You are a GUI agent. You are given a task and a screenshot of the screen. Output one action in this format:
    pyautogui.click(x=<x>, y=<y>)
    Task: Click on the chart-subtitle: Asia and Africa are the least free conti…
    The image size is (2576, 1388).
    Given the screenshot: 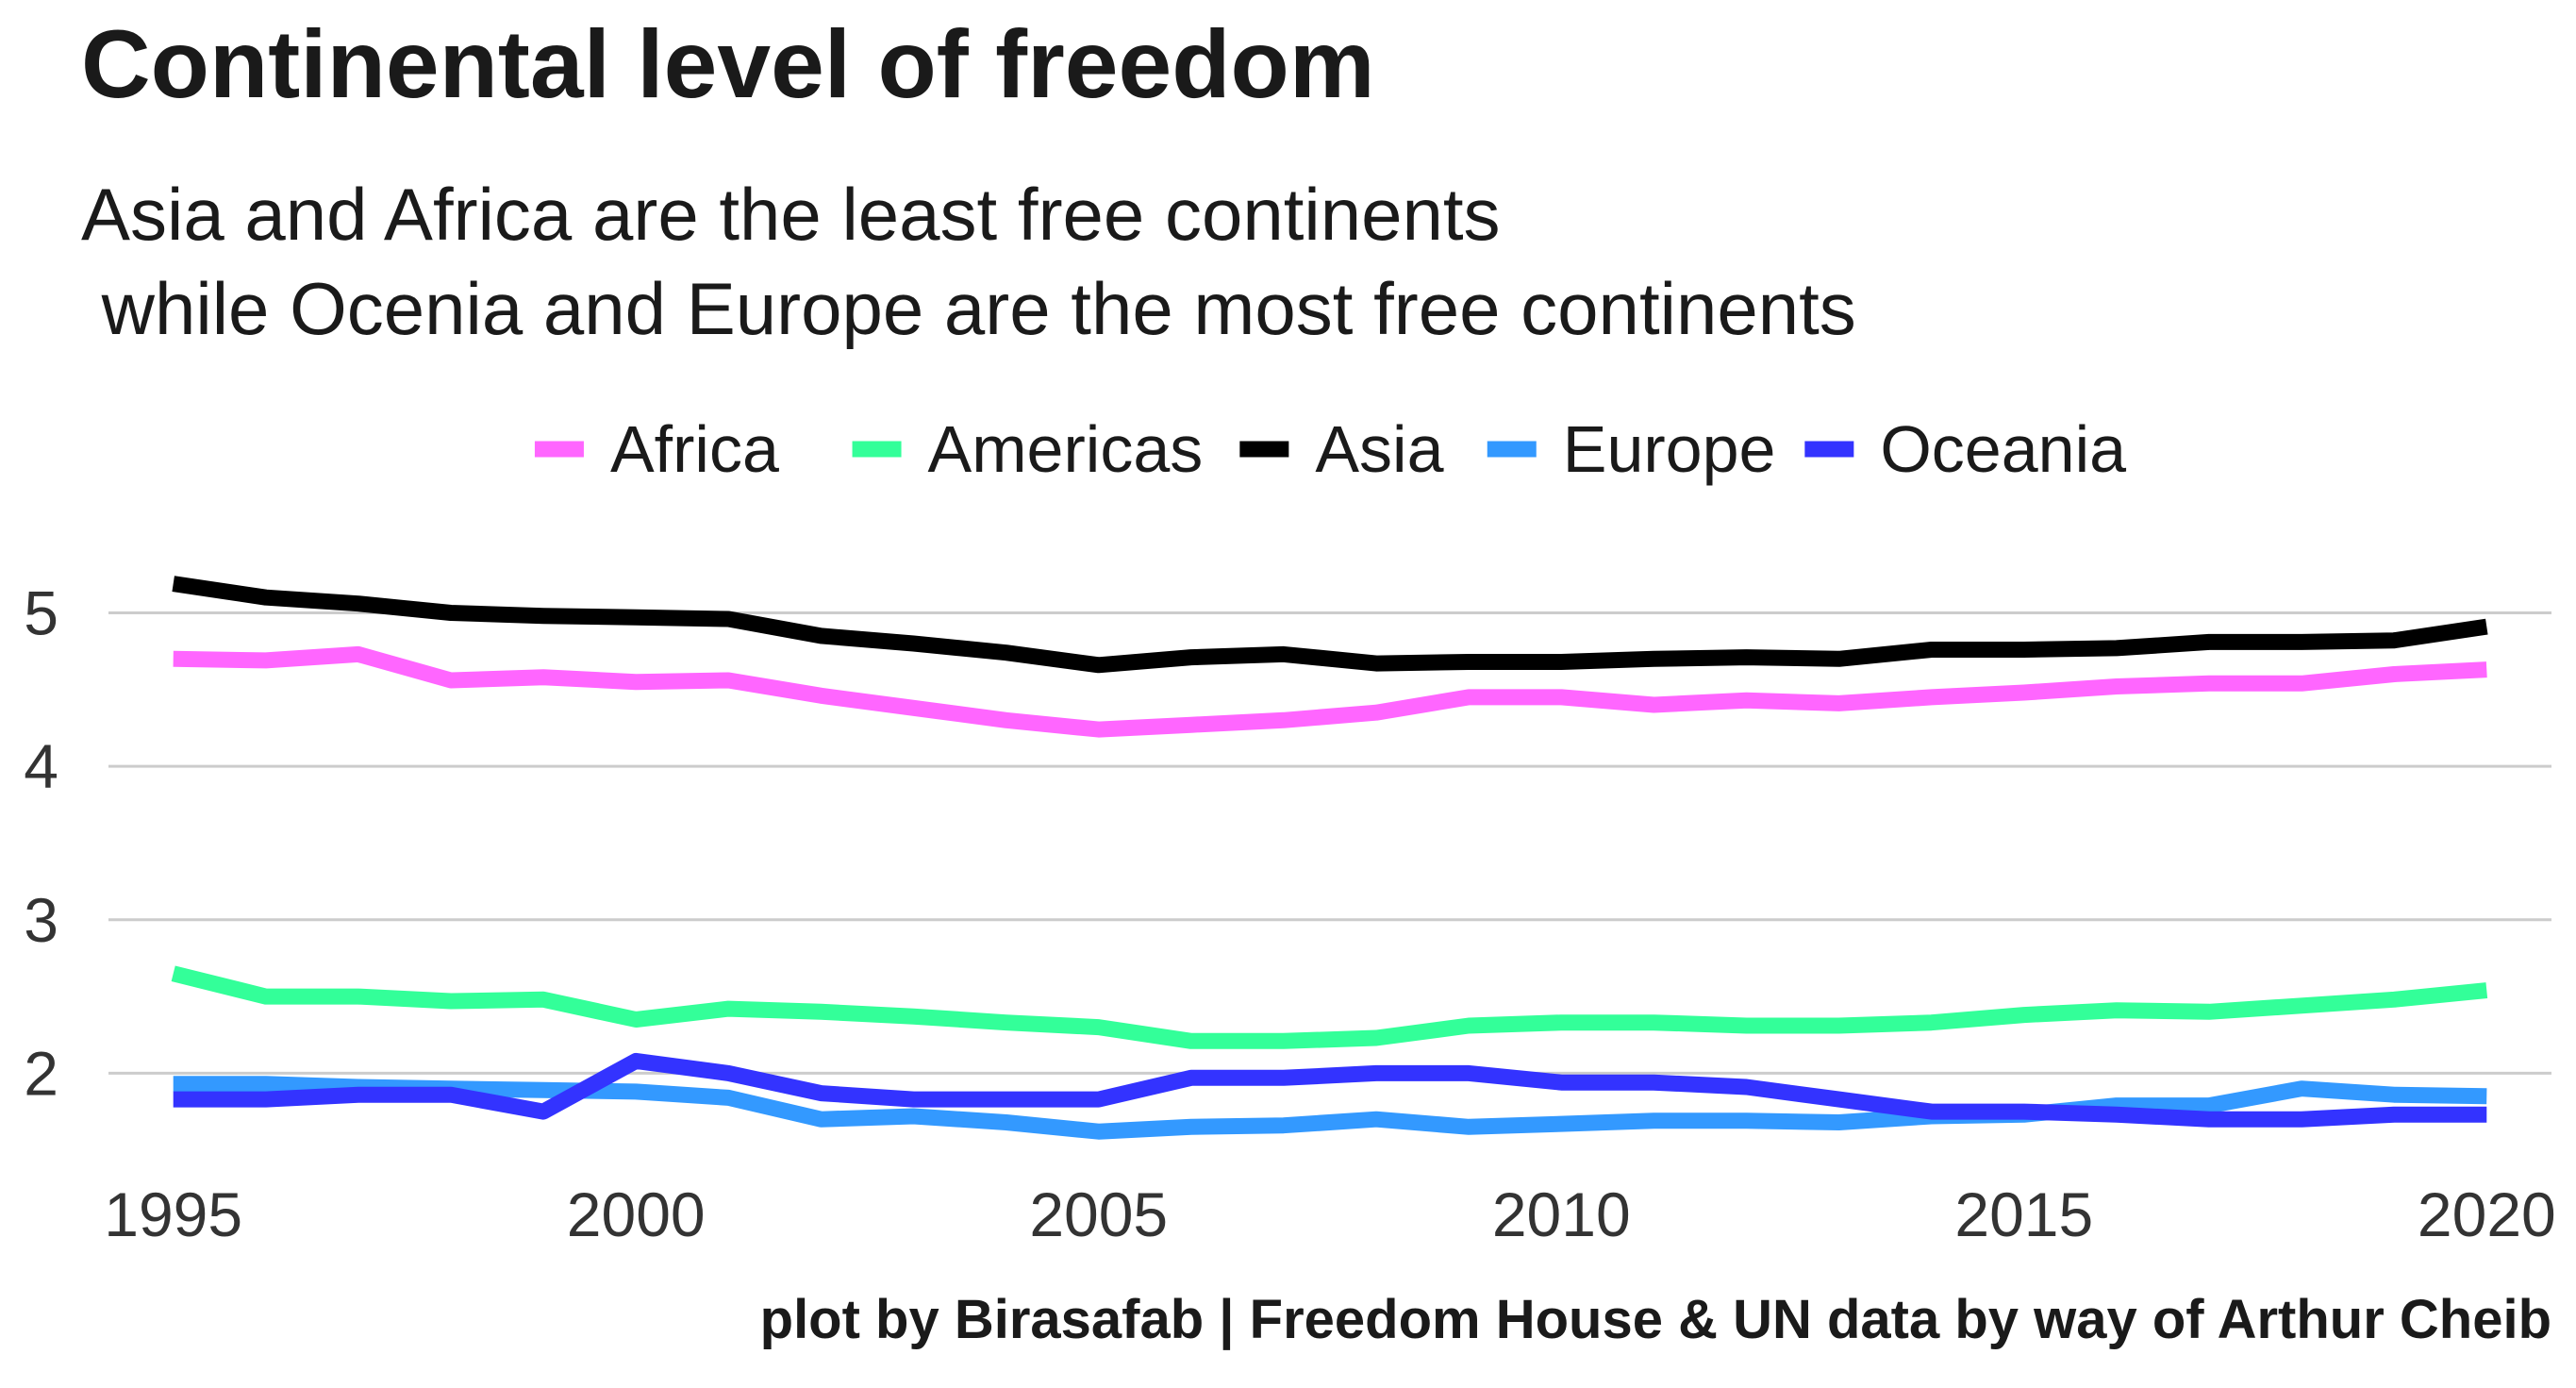 What is the action you would take?
    pyautogui.click(x=968, y=261)
    